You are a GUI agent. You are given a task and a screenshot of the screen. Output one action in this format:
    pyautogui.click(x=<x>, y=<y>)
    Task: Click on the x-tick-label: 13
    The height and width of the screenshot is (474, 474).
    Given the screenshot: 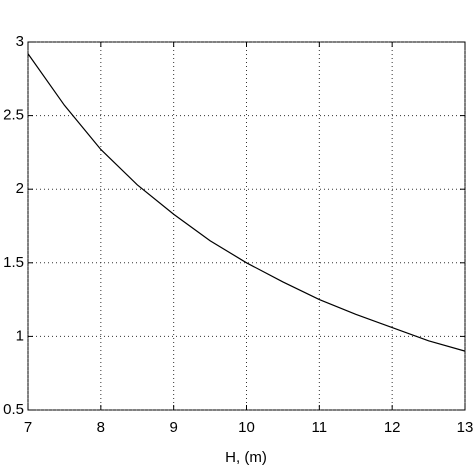 What is the action you would take?
    pyautogui.click(x=465, y=427)
    